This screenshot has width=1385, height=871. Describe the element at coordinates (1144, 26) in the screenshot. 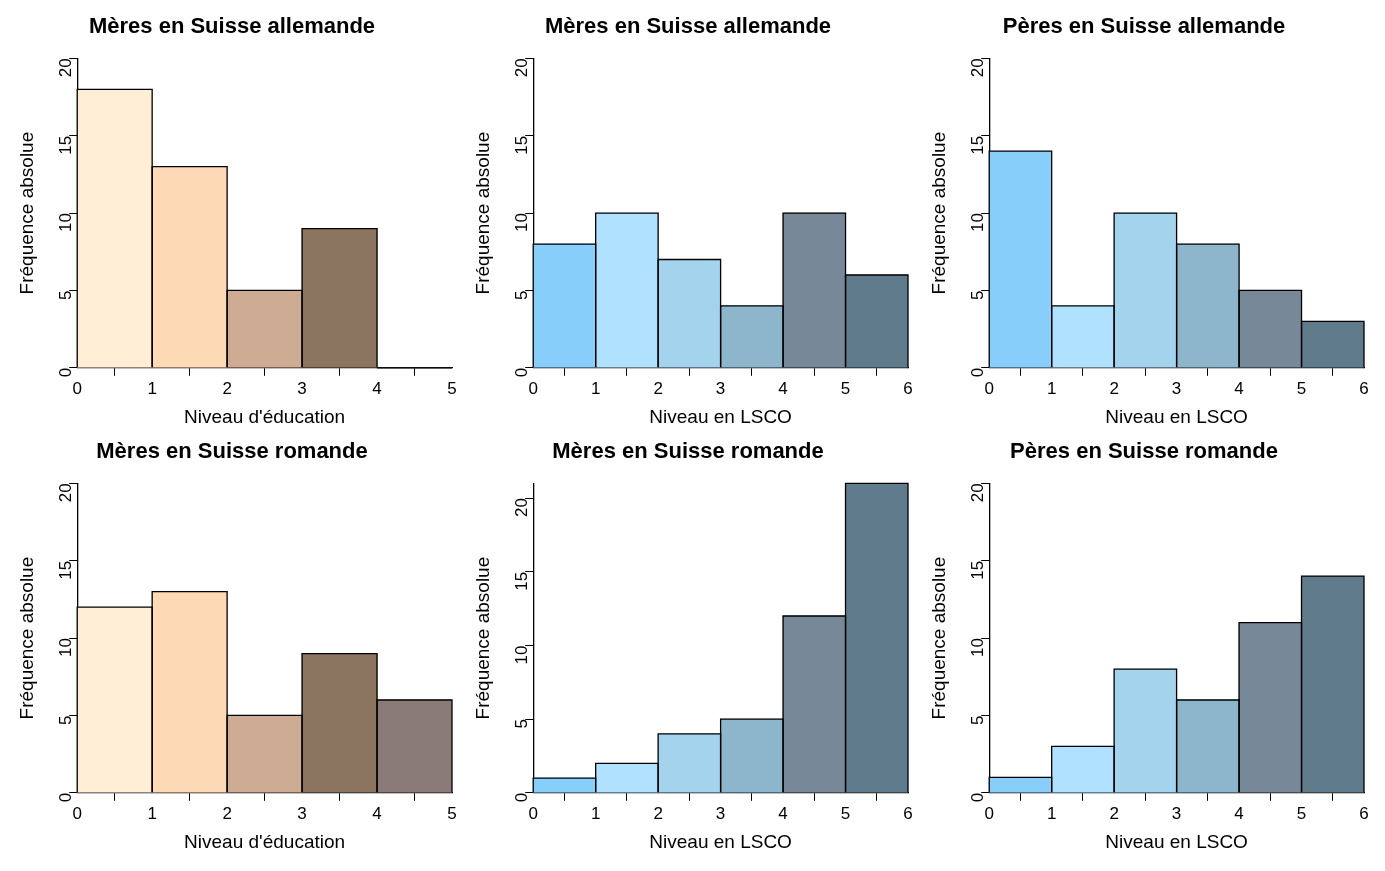

I see `chart-title: Pères en Suisse allemande` at that location.